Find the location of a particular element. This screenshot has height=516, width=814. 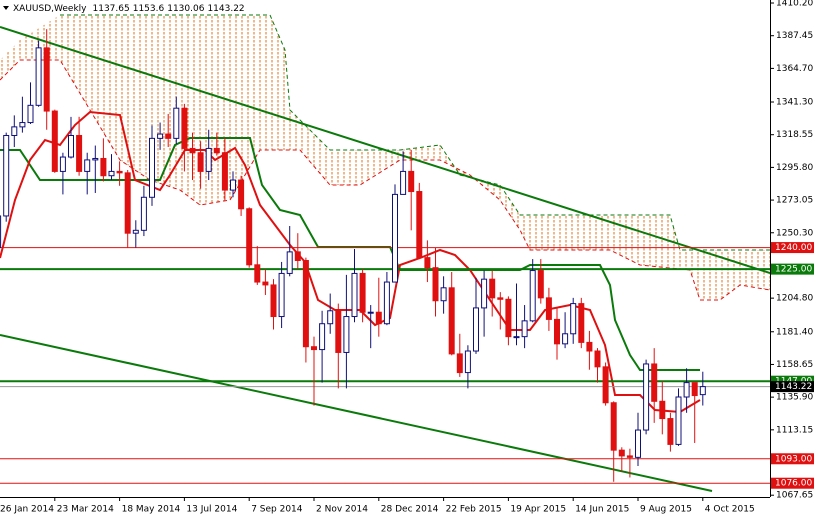

x-tick-label: 22 Feb 2015 is located at coordinates (474, 510).